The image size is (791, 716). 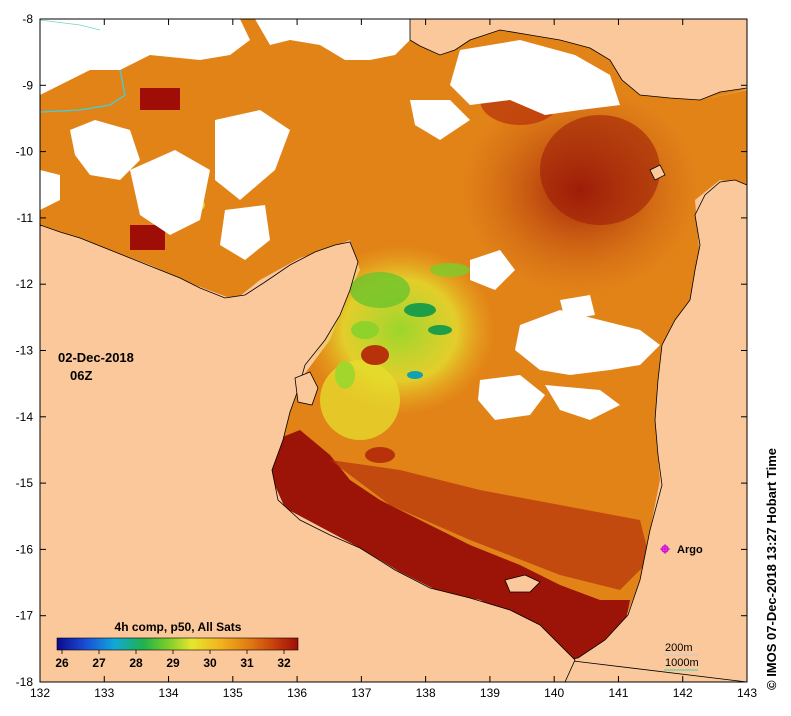 I want to click on contour-1000m-label: 1000m, so click(x=682, y=663).